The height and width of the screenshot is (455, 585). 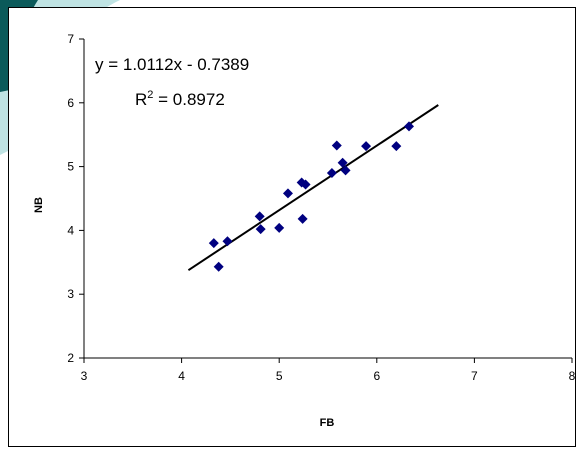 I want to click on x-tick-label: 7, so click(x=474, y=376).